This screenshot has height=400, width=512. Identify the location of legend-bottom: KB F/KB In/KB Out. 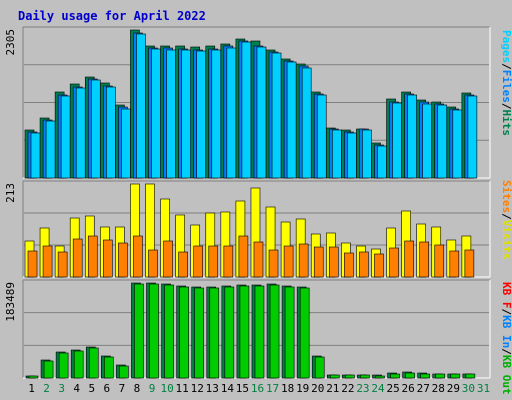
(506, 338).